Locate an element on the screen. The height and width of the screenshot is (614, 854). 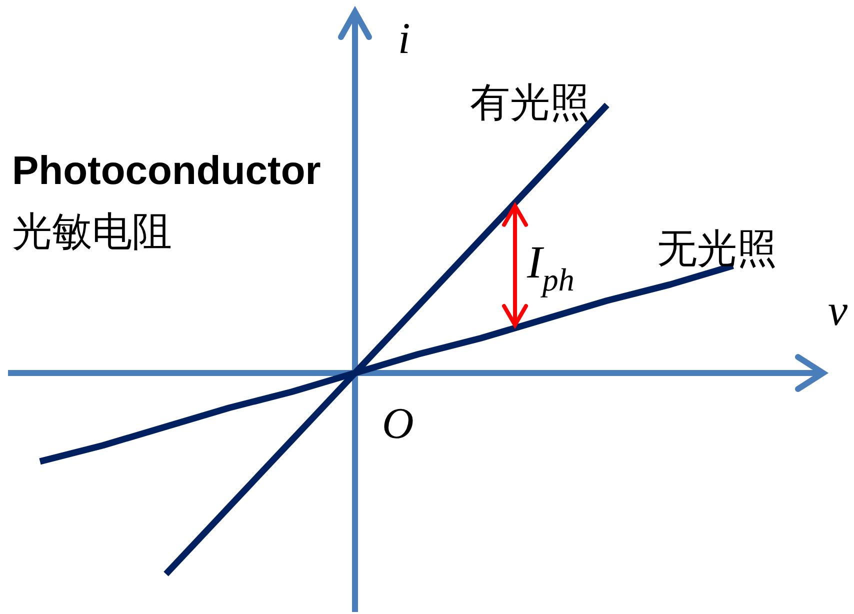
subtitle: 光敏电阻 is located at coordinates (92, 232).